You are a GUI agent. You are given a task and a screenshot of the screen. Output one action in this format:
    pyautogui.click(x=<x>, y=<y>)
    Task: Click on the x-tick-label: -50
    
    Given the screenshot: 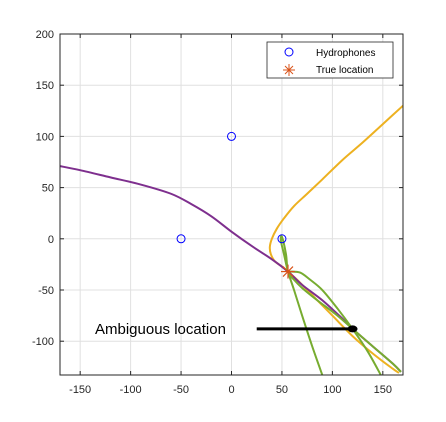 What is the action you would take?
    pyautogui.click(x=181, y=390)
    